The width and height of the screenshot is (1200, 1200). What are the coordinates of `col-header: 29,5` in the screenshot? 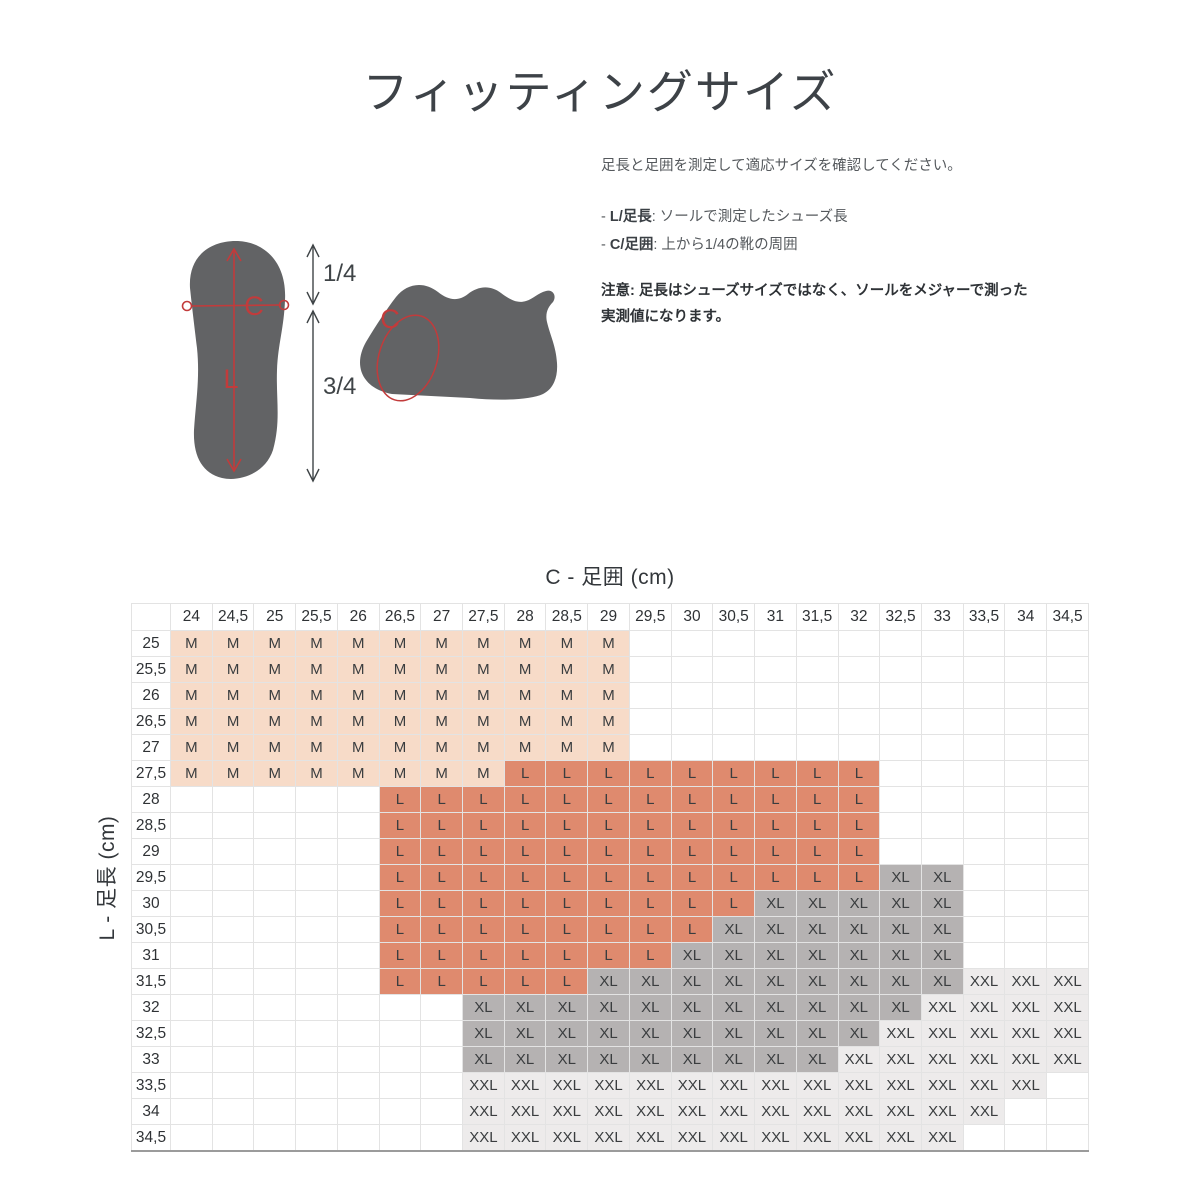 It's located at (650, 617).